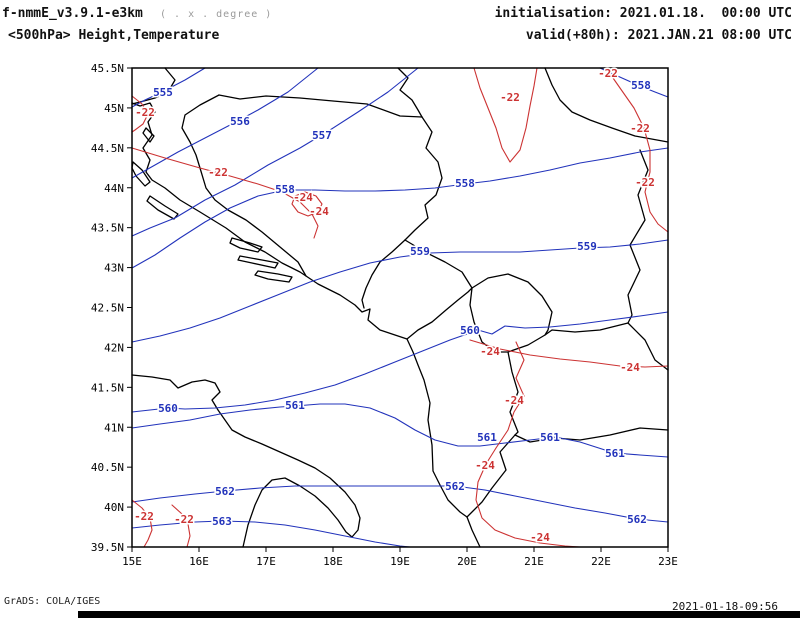 The height and width of the screenshot is (618, 800). What do you see at coordinates (246, 461) in the screenshot?
I see `coastline-italy` at bounding box center [246, 461].